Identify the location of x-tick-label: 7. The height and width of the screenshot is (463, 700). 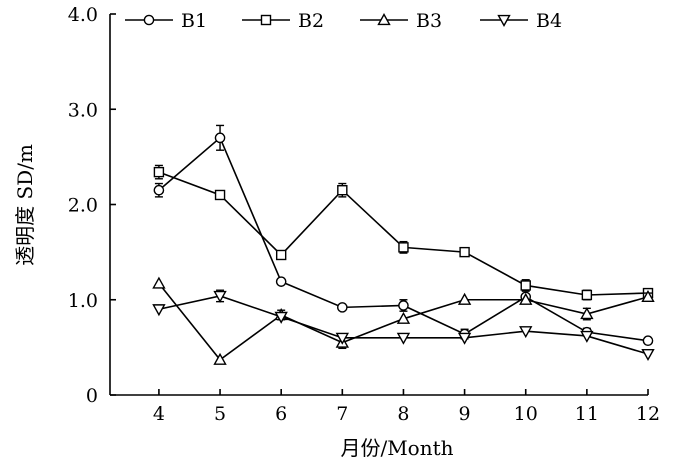
(342, 414).